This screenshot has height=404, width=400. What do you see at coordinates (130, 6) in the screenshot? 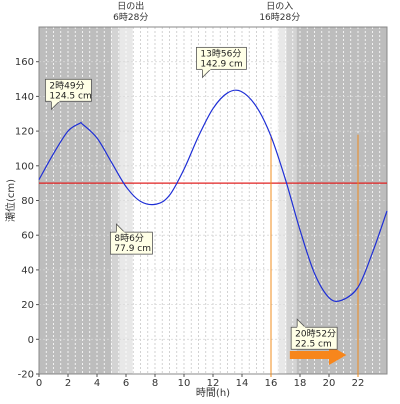
I see `sunrise-label: 日の出` at bounding box center [130, 6].